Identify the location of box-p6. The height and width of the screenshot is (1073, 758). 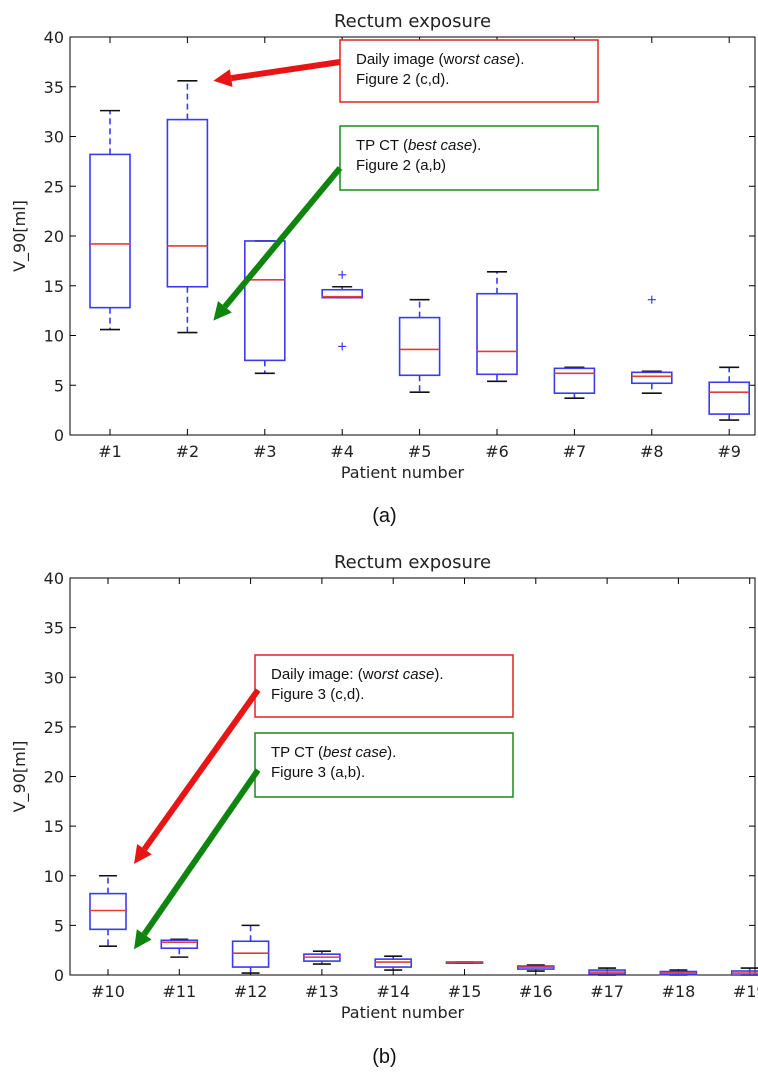
(497, 327).